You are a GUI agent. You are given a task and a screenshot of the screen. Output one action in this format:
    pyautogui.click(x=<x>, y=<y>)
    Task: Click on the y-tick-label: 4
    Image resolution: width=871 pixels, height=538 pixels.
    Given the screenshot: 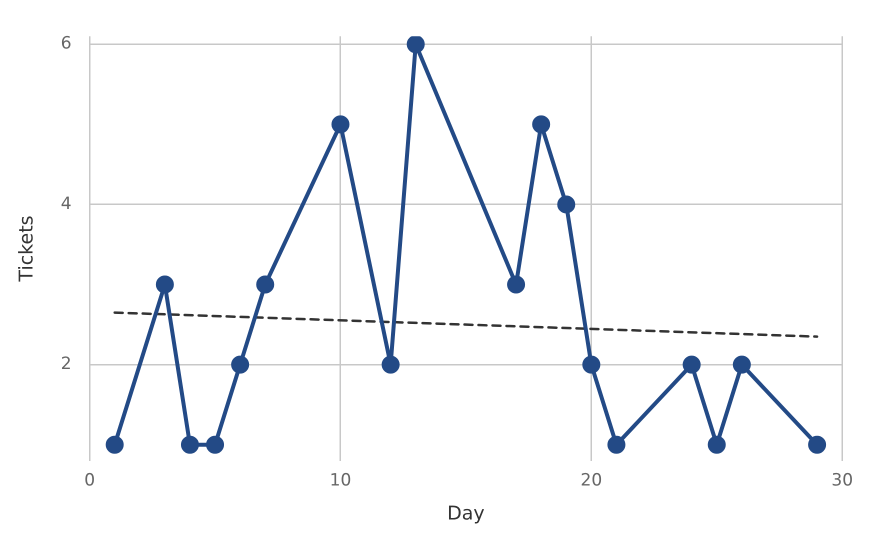 What is the action you would take?
    pyautogui.click(x=66, y=204)
    